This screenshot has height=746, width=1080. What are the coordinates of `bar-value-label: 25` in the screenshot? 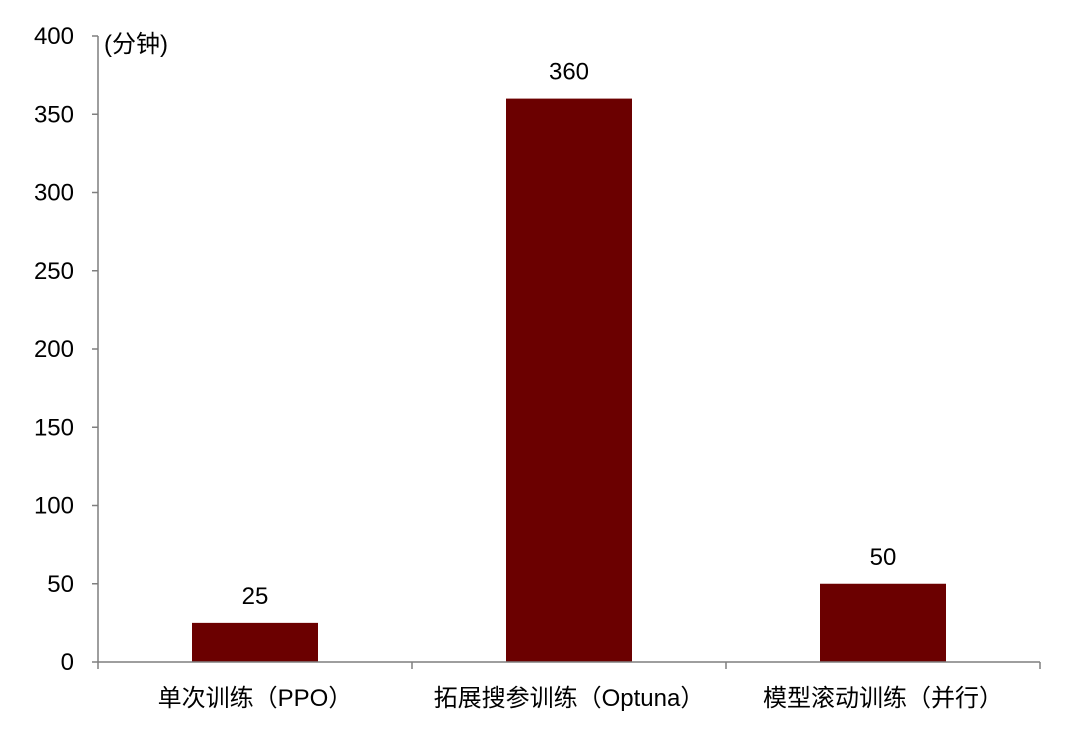 It's located at (255, 596).